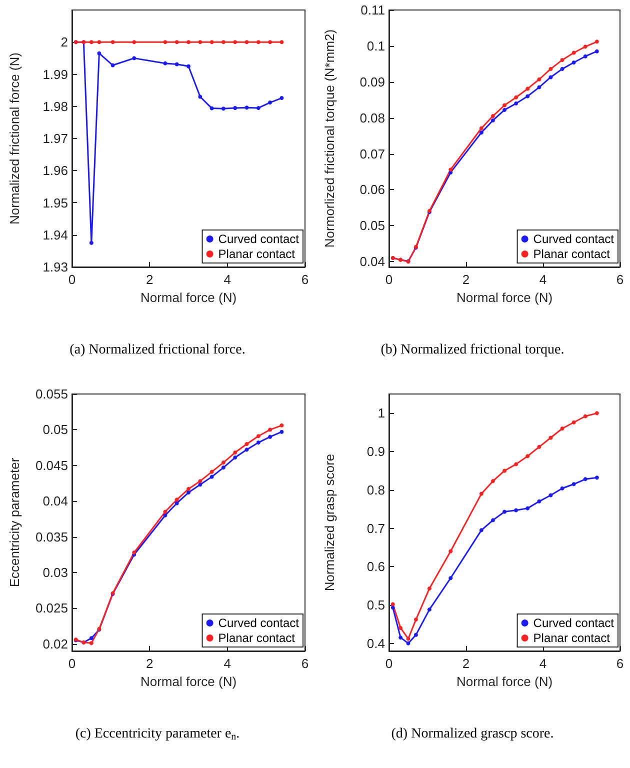 The image size is (630, 768). I want to click on y-axis-title: Normalized grasp score, so click(329, 523).